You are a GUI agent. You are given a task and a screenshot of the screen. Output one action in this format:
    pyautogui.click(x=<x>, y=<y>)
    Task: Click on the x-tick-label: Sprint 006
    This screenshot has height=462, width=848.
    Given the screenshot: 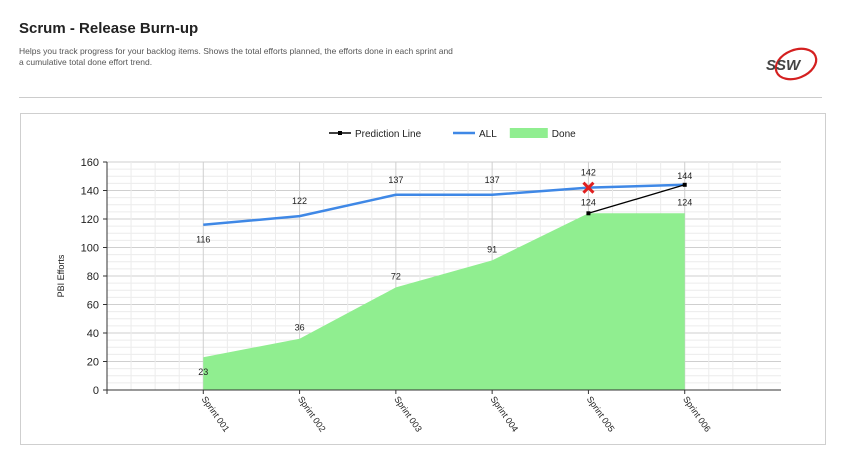 What is the action you would take?
    pyautogui.click(x=697, y=413)
    